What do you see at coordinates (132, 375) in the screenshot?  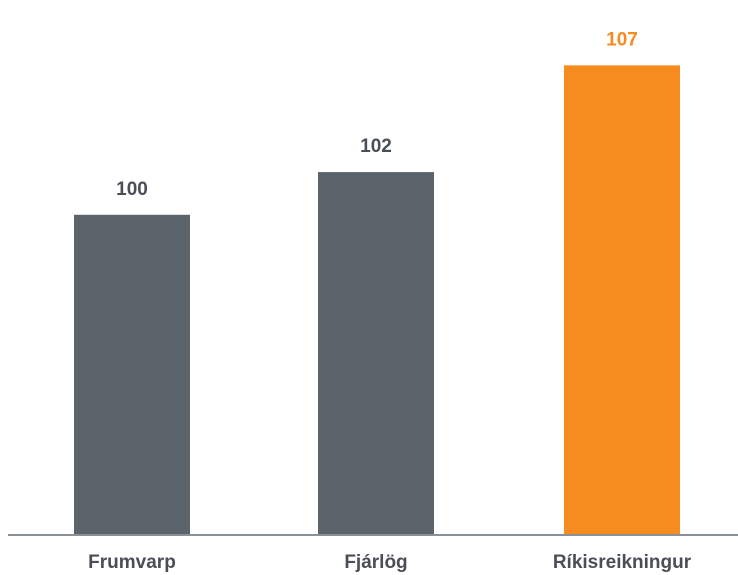 I see `bar-frumvarp` at bounding box center [132, 375].